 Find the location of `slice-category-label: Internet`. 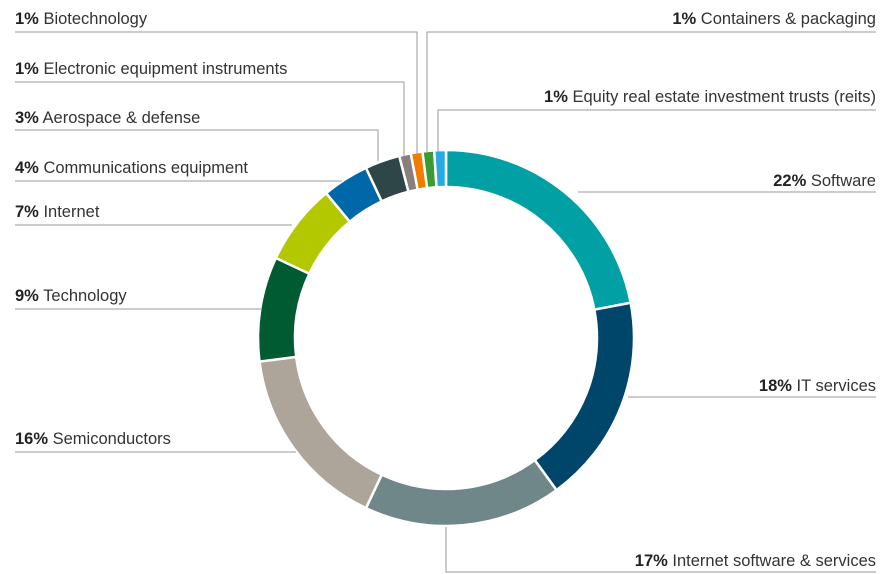

slice-category-label: Internet is located at coordinates (71, 212).